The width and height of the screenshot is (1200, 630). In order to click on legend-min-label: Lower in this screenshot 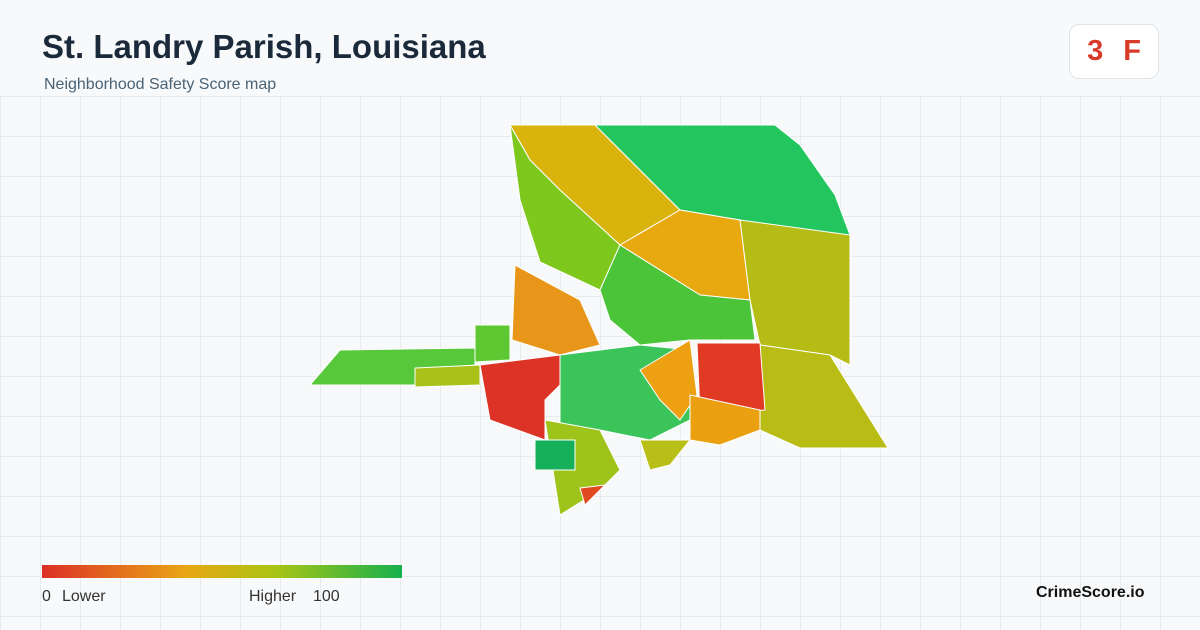, I will do `click(84, 596)`.